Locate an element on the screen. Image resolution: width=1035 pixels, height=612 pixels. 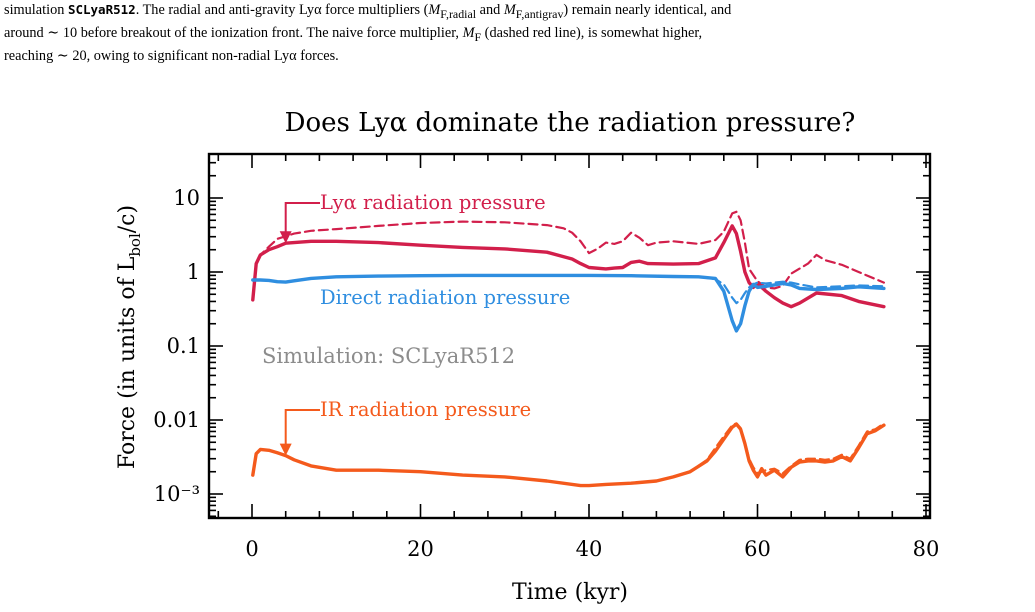
direct-label: Direct radiation pressure is located at coordinates (445, 297).